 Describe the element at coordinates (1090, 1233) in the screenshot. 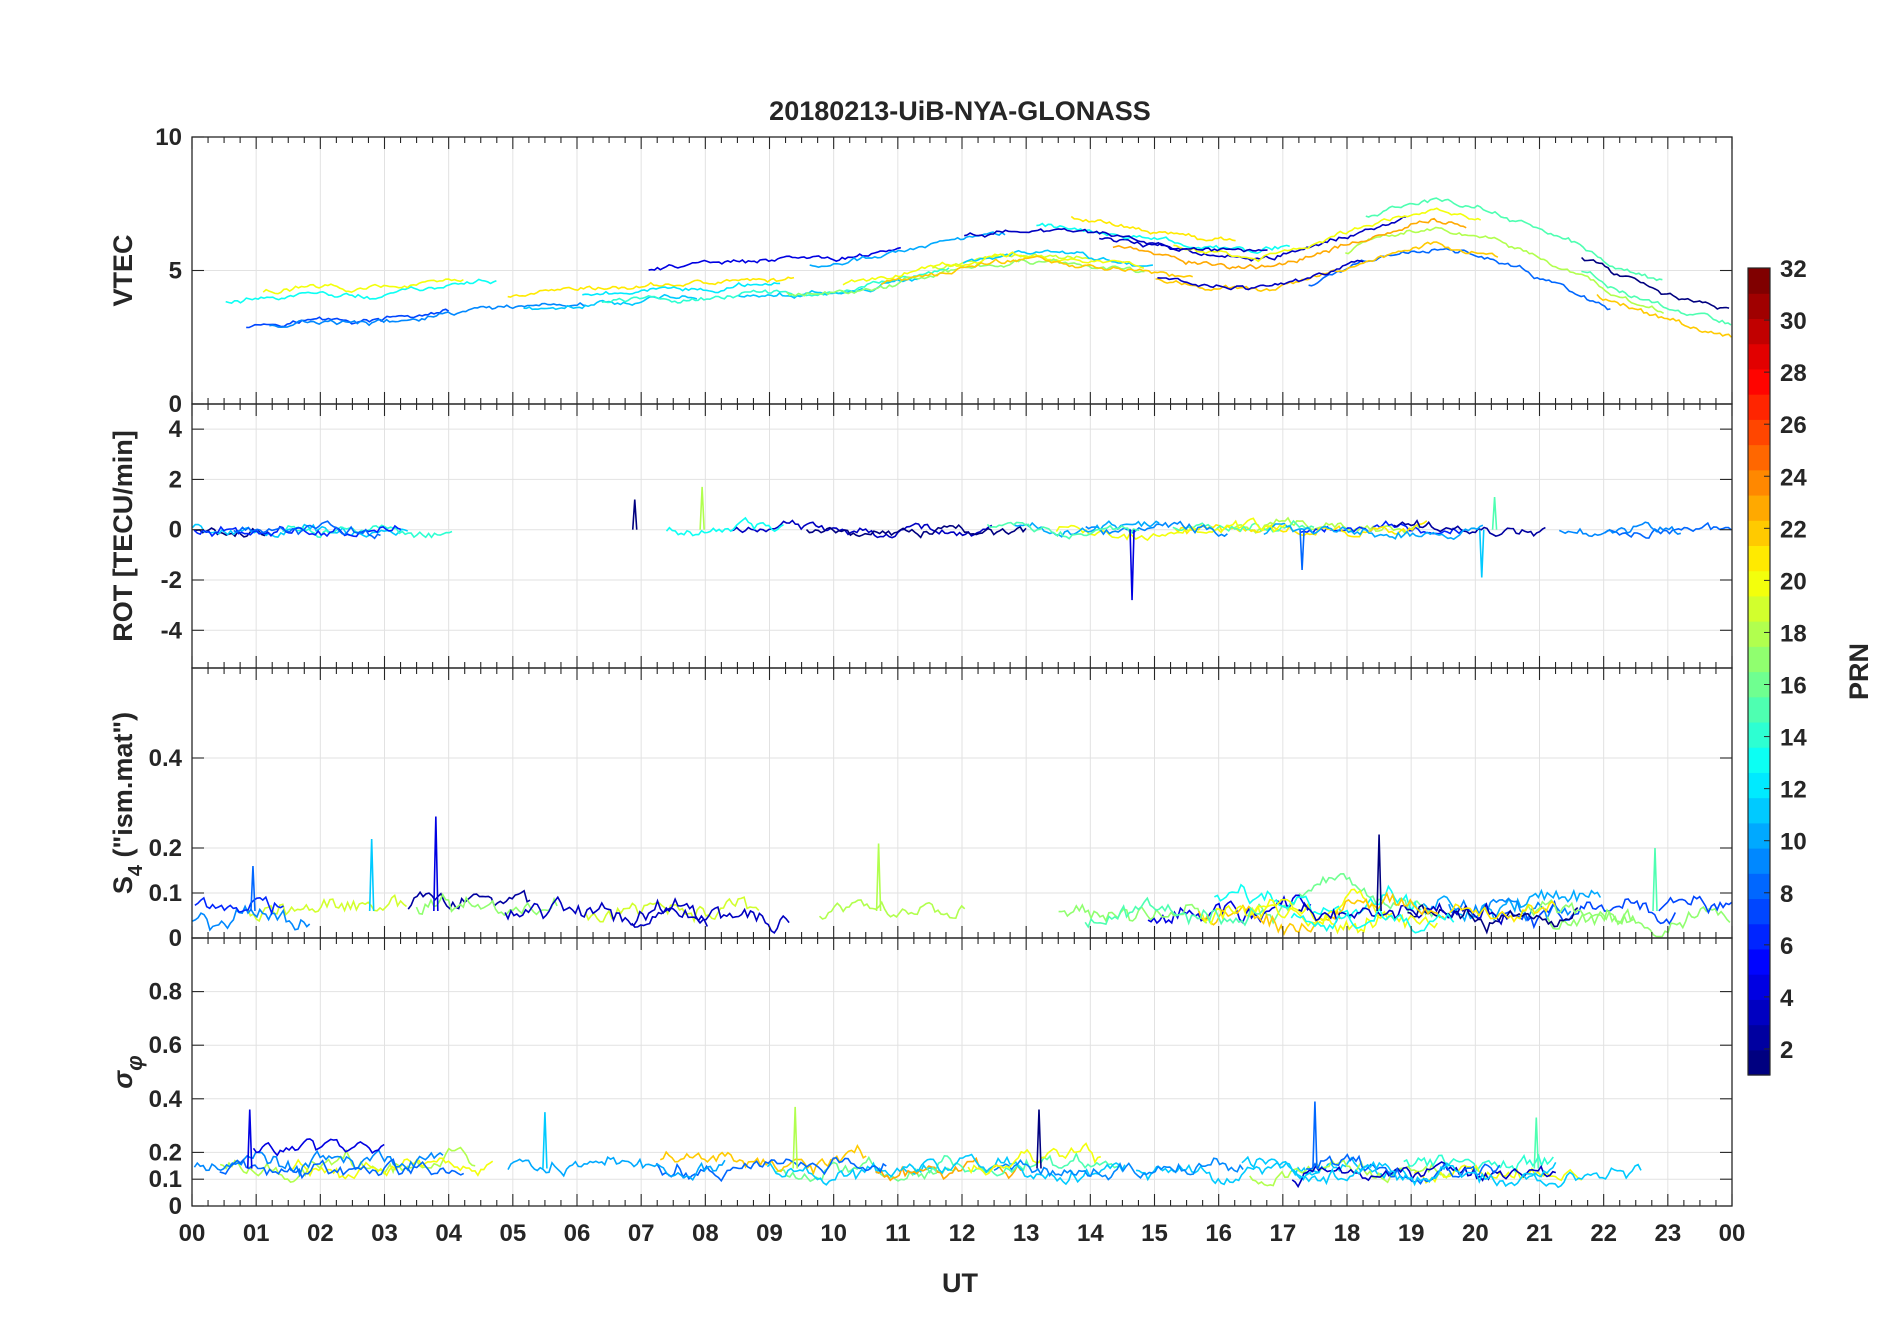

I see `x-tick-label: 14` at that location.